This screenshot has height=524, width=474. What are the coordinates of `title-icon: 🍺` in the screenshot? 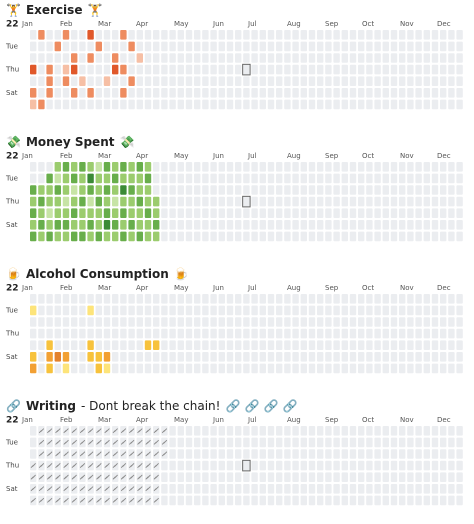 It's located at (181, 273).